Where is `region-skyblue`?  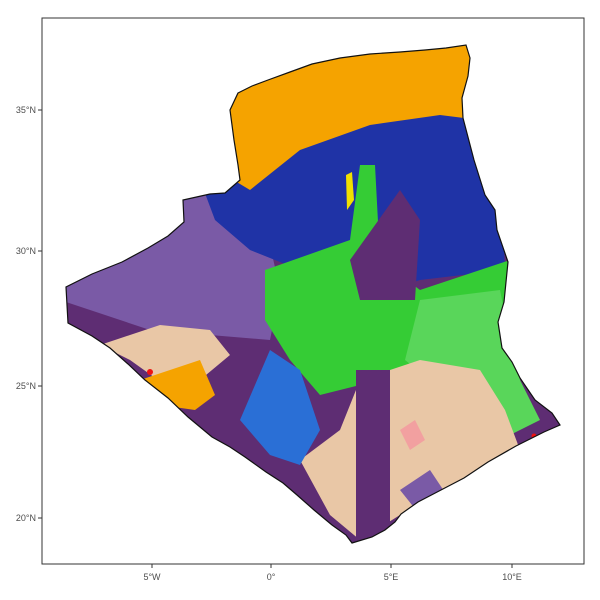
region-skyblue is located at coordinates (280, 407).